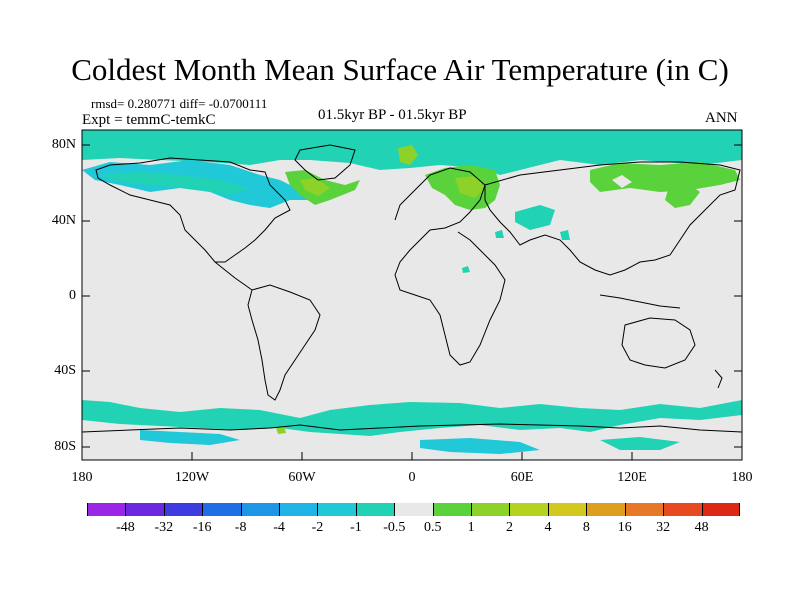 This screenshot has width=800, height=600. I want to click on colorbar-label: -32, so click(164, 527).